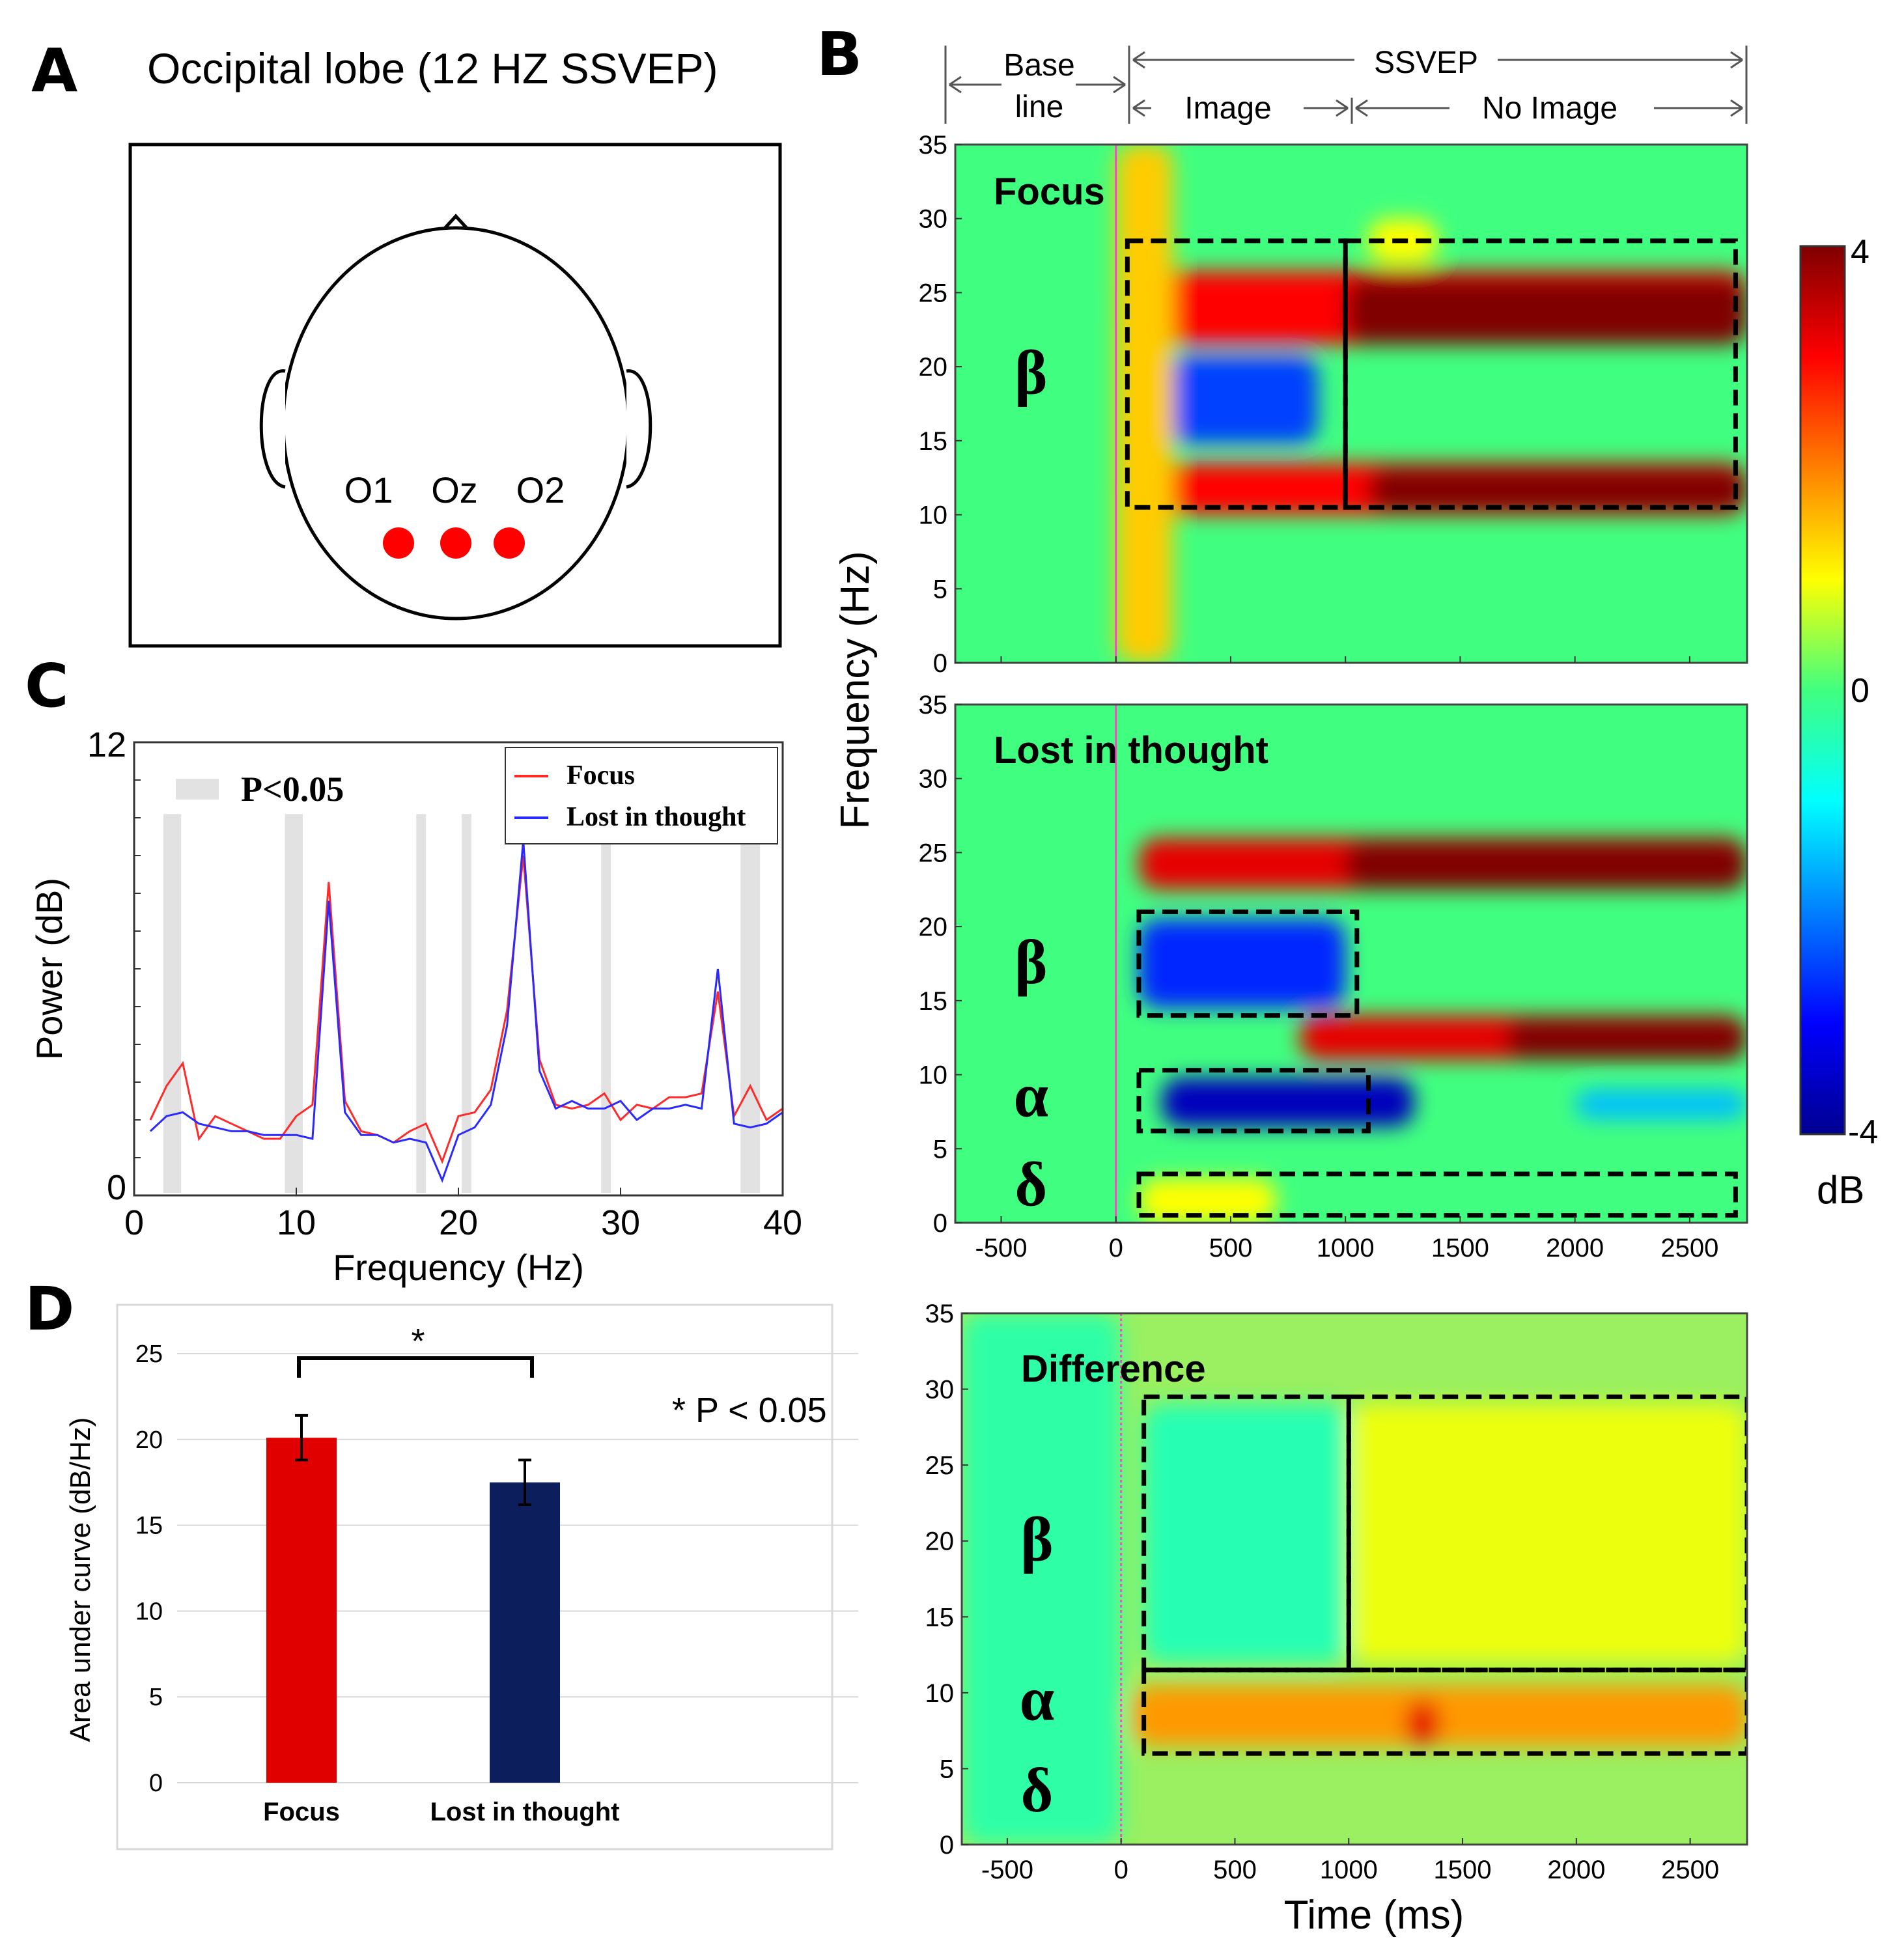 Image resolution: width=1904 pixels, height=1952 pixels. I want to click on header-ssvep: SSVEP, so click(1426, 63).